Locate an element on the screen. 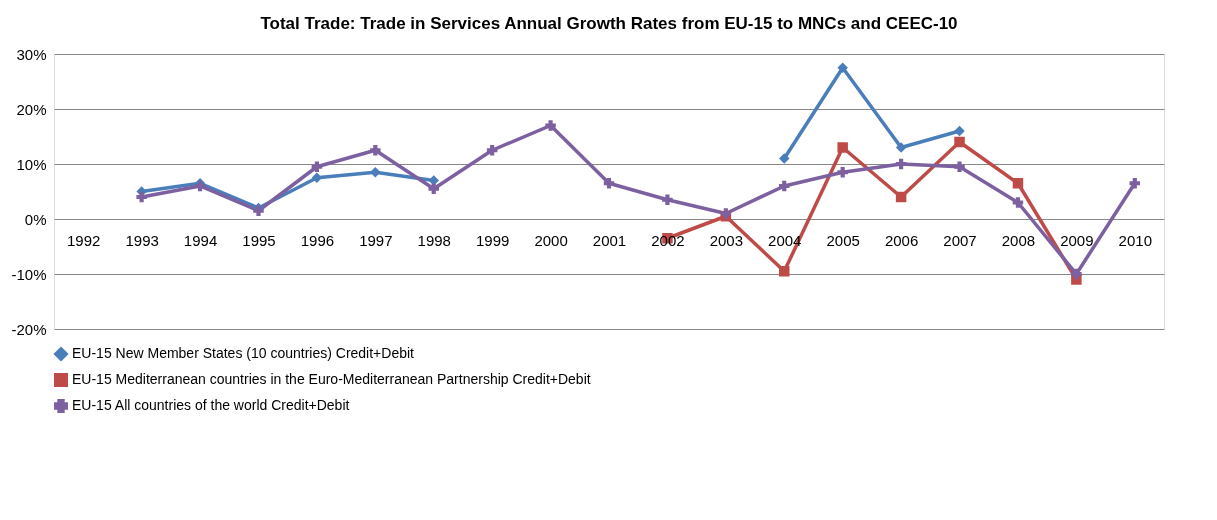 Image resolution: width=1217 pixels, height=520 pixels. x-tick-label: 1993 is located at coordinates (142, 240).